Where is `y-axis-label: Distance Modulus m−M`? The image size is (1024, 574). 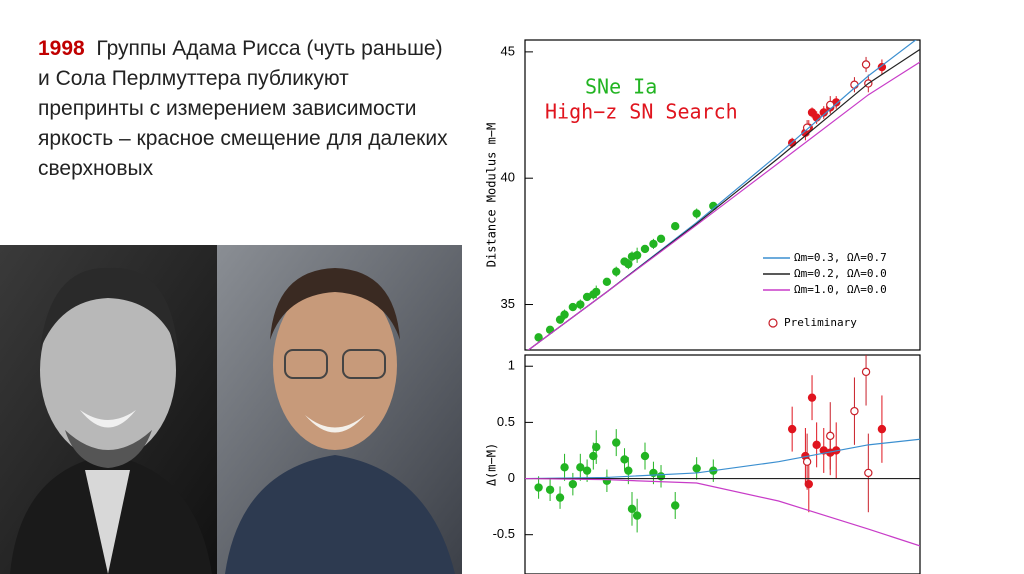
y-axis-label: Distance Modulus m−M is located at coordinates (492, 195).